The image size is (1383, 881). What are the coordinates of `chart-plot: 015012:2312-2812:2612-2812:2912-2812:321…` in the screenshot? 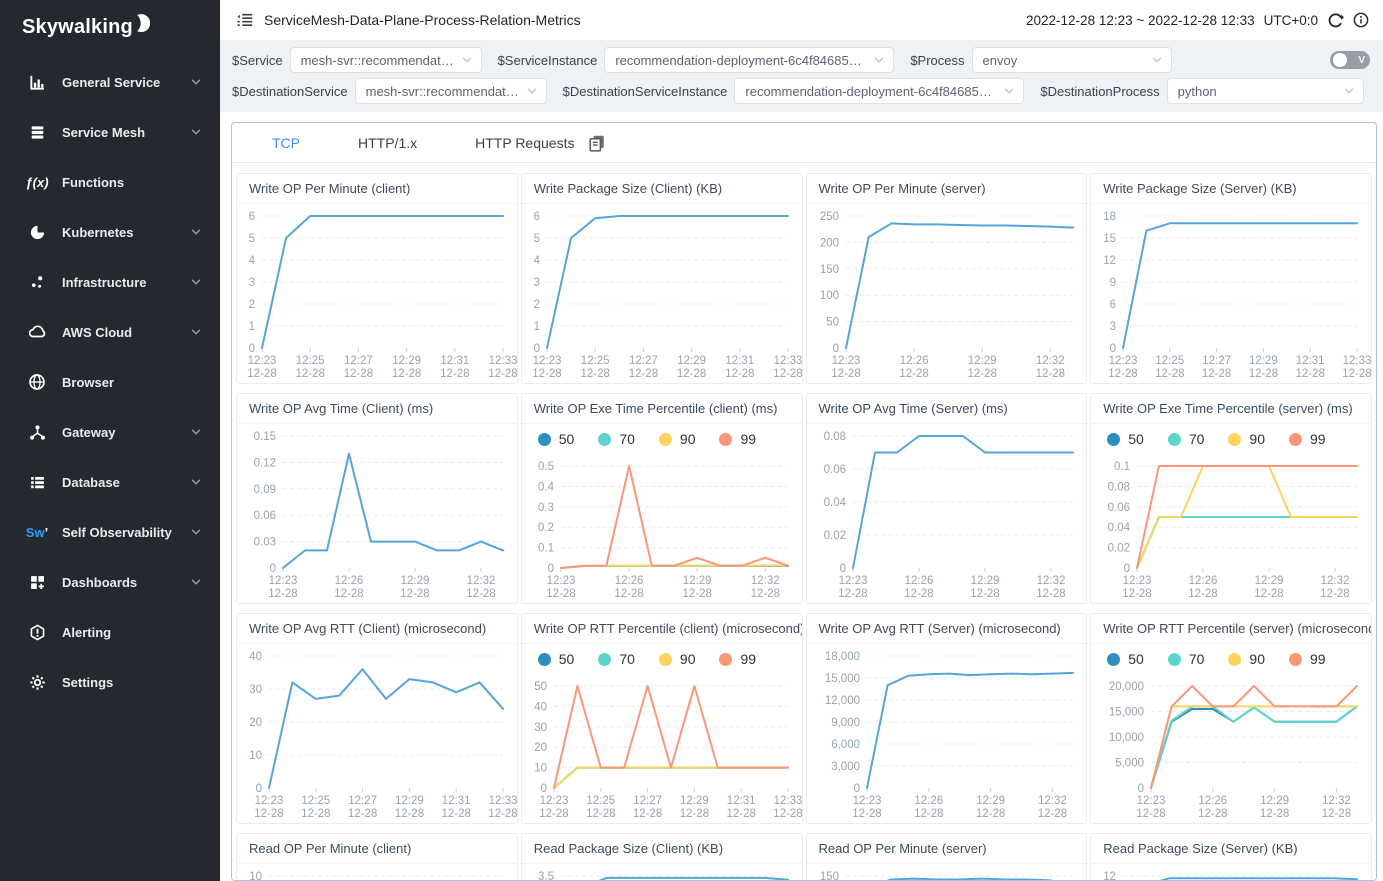 It's located at (947, 872).